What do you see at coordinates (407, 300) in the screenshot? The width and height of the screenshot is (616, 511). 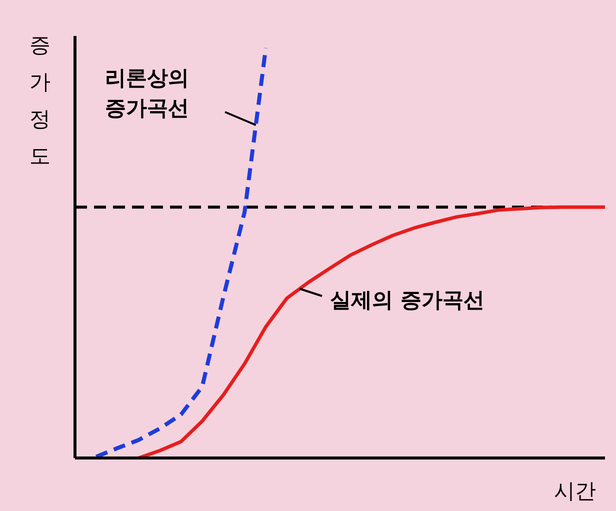 I see `annotation: 실제의 증가곡선` at bounding box center [407, 300].